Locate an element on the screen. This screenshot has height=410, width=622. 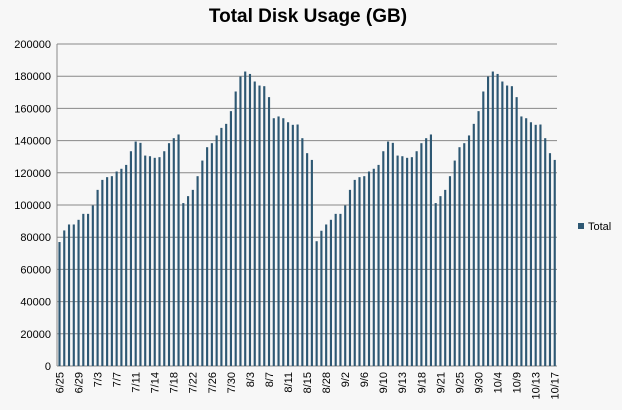
x-tick-label: 8/11 is located at coordinates (289, 382).